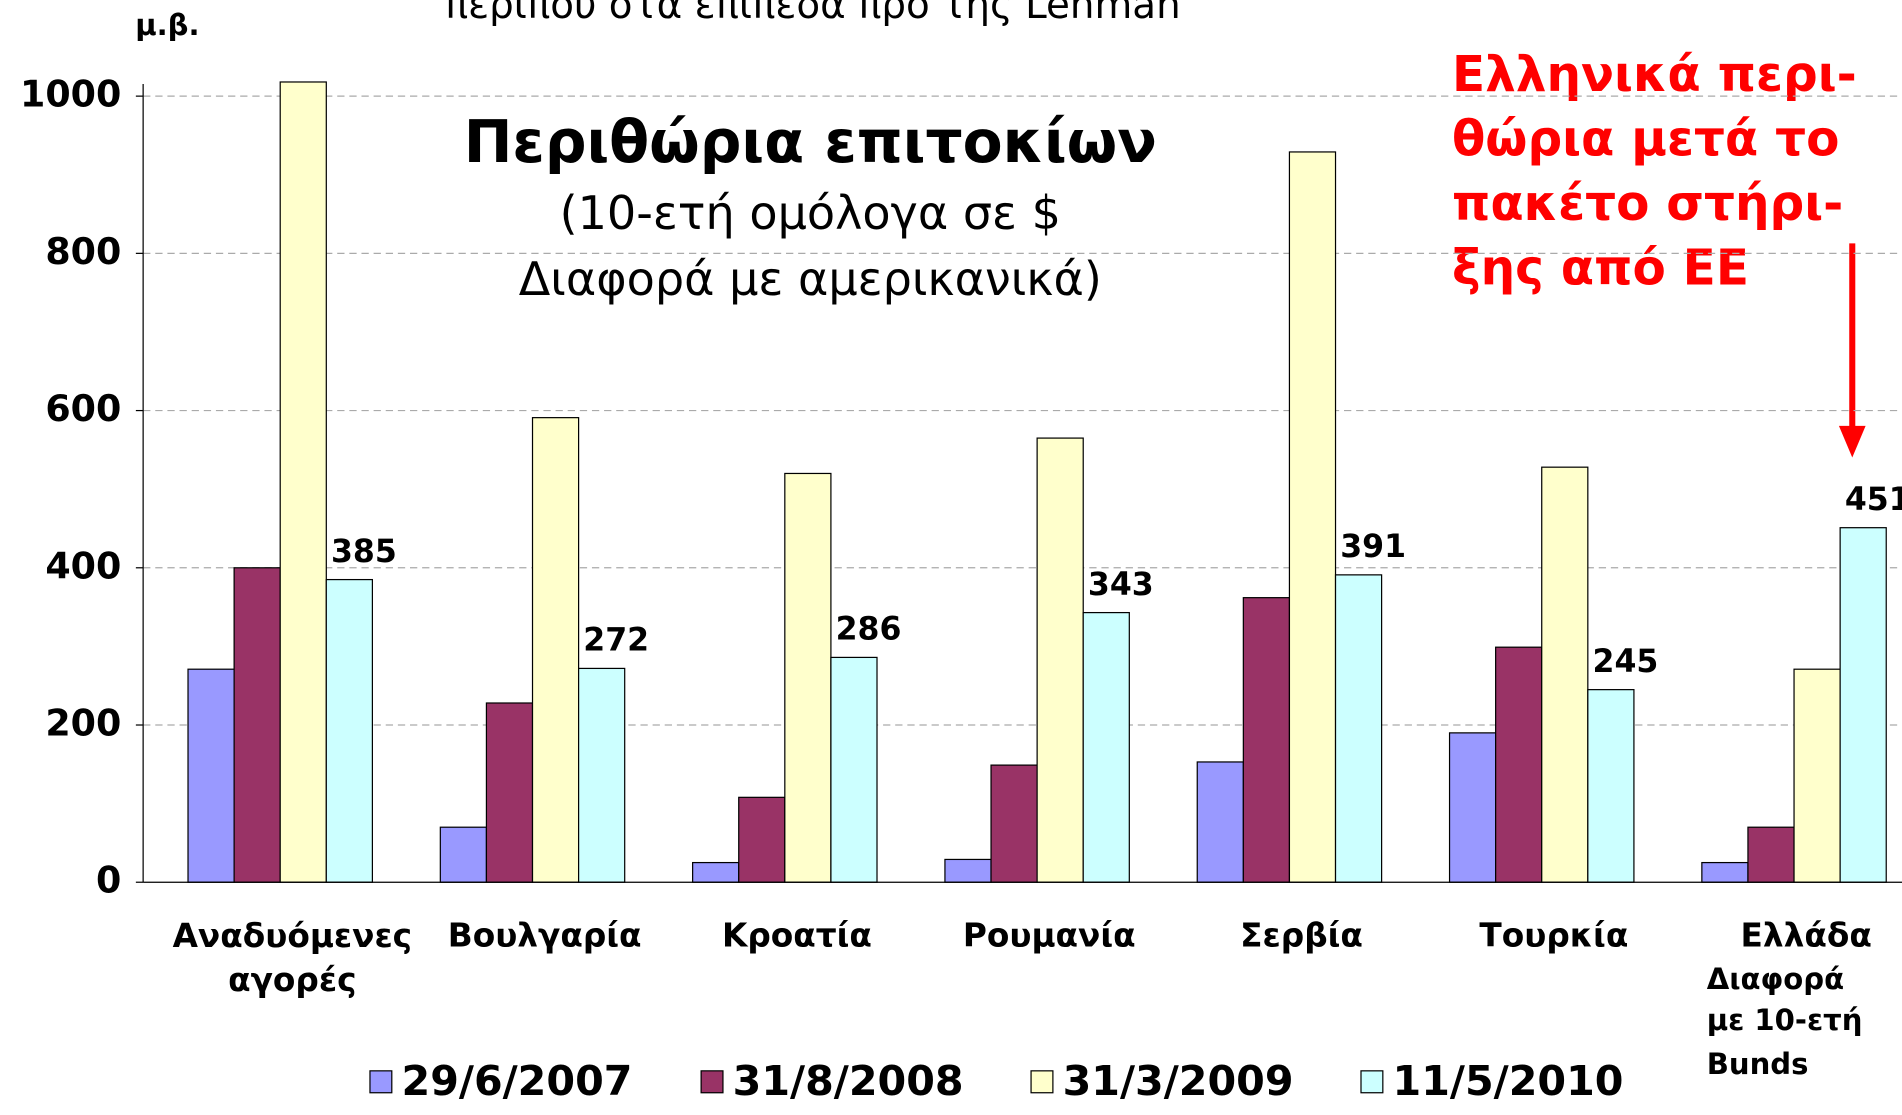 Image resolution: width=1902 pixels, height=1115 pixels. Describe the element at coordinates (1806, 935) in the screenshot. I see `x-tick-label: Ελλάδα` at that location.